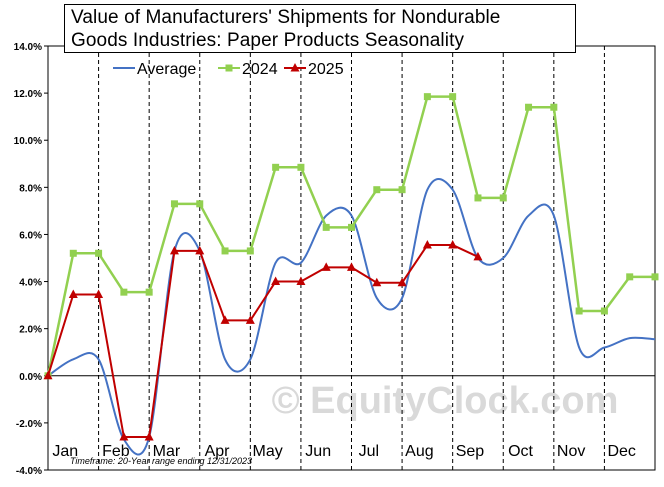  Describe the element at coordinates (419, 451) in the screenshot. I see `x-tick-label: Aug` at that location.